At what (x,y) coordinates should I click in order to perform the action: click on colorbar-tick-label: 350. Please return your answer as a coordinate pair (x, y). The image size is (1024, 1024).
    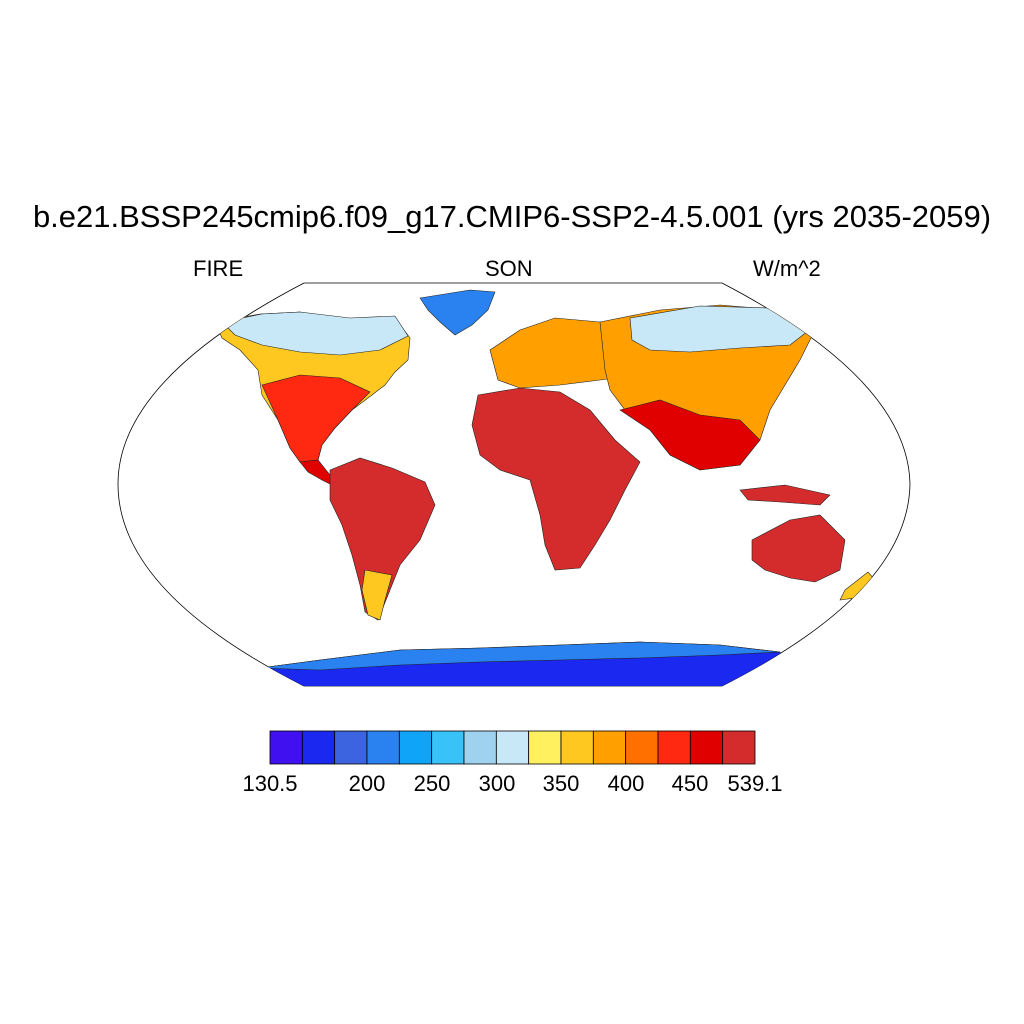
    Looking at the image, I should click on (561, 783).